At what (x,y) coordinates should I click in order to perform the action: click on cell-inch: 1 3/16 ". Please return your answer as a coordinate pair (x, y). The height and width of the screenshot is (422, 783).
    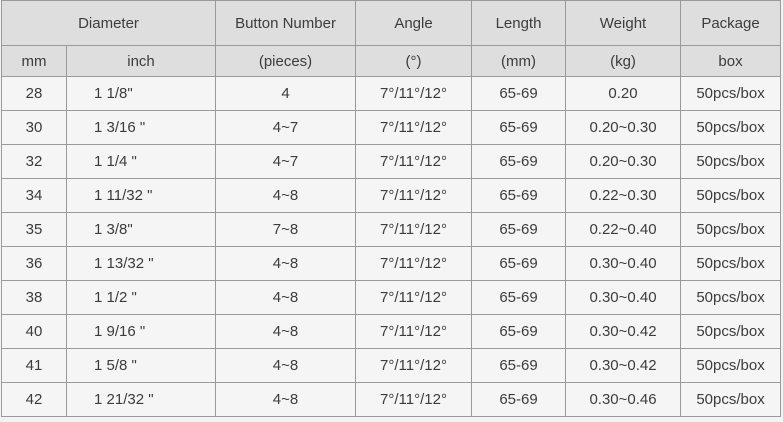
    Looking at the image, I should click on (141, 127).